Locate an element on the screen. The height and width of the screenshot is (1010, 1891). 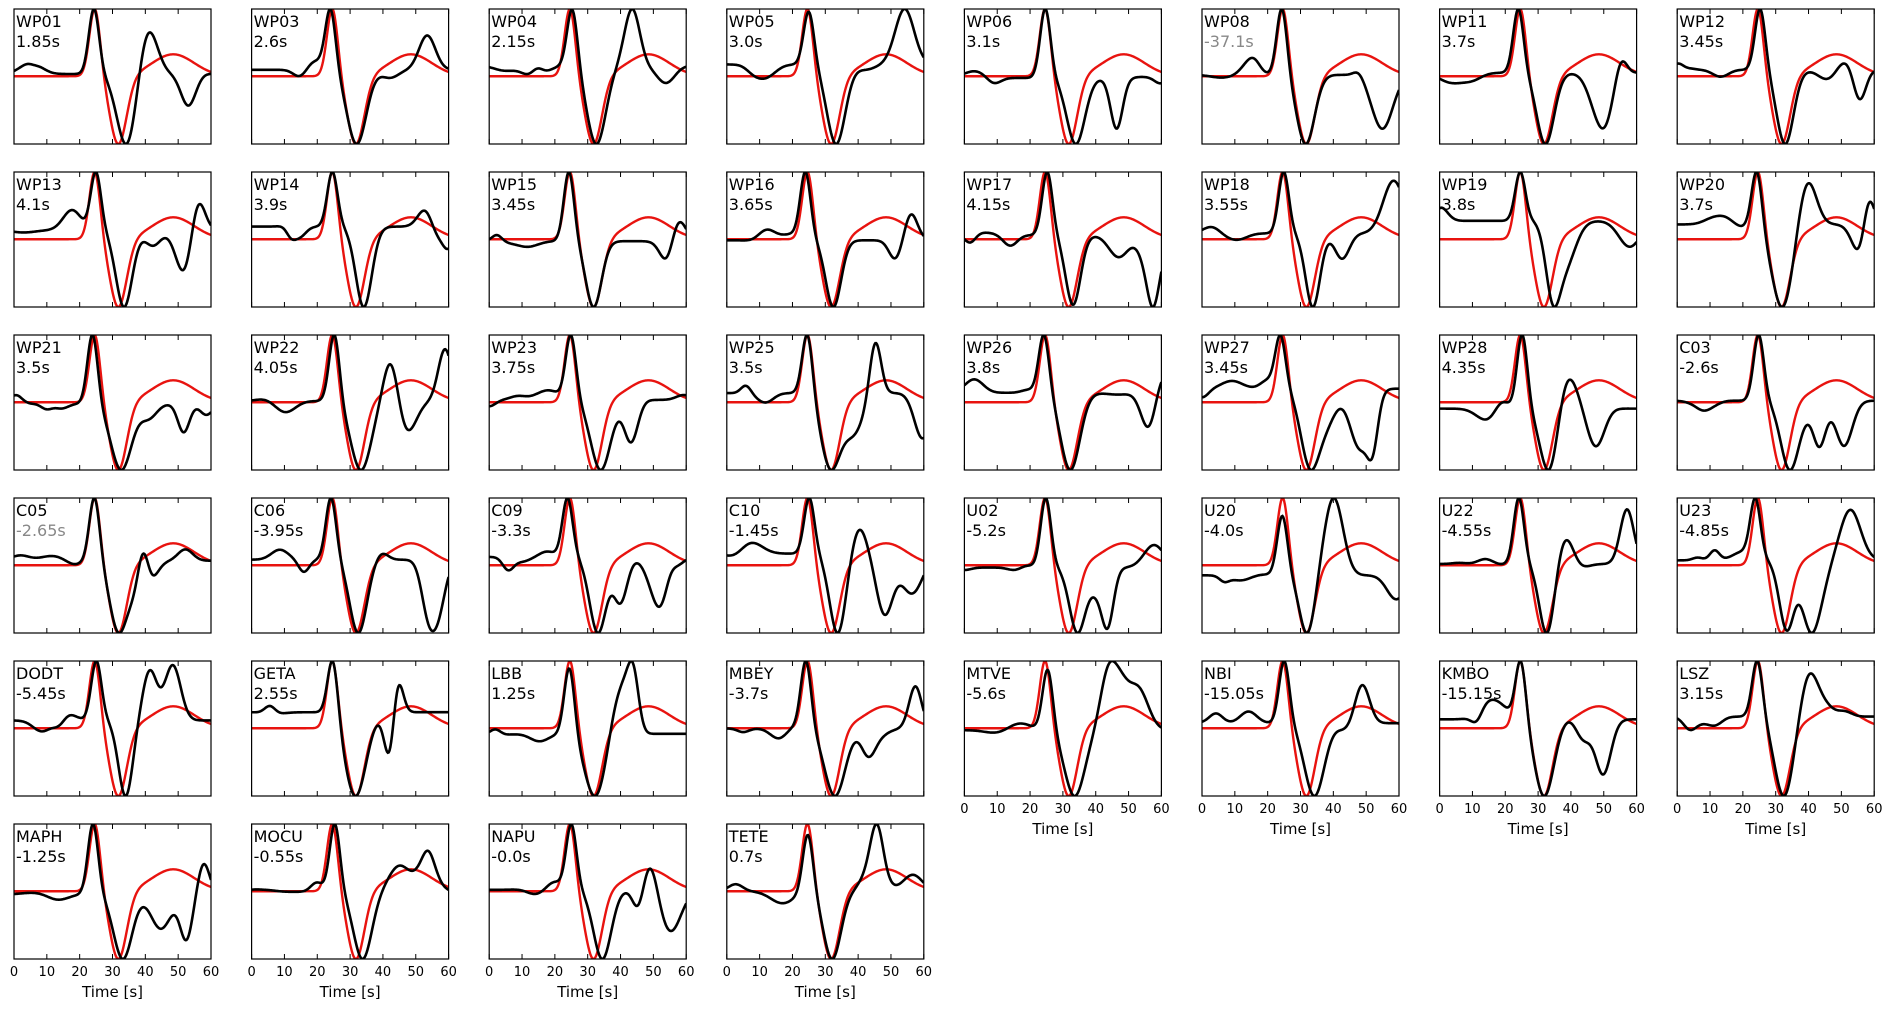
station-label: NBI is located at coordinates (1218, 673).